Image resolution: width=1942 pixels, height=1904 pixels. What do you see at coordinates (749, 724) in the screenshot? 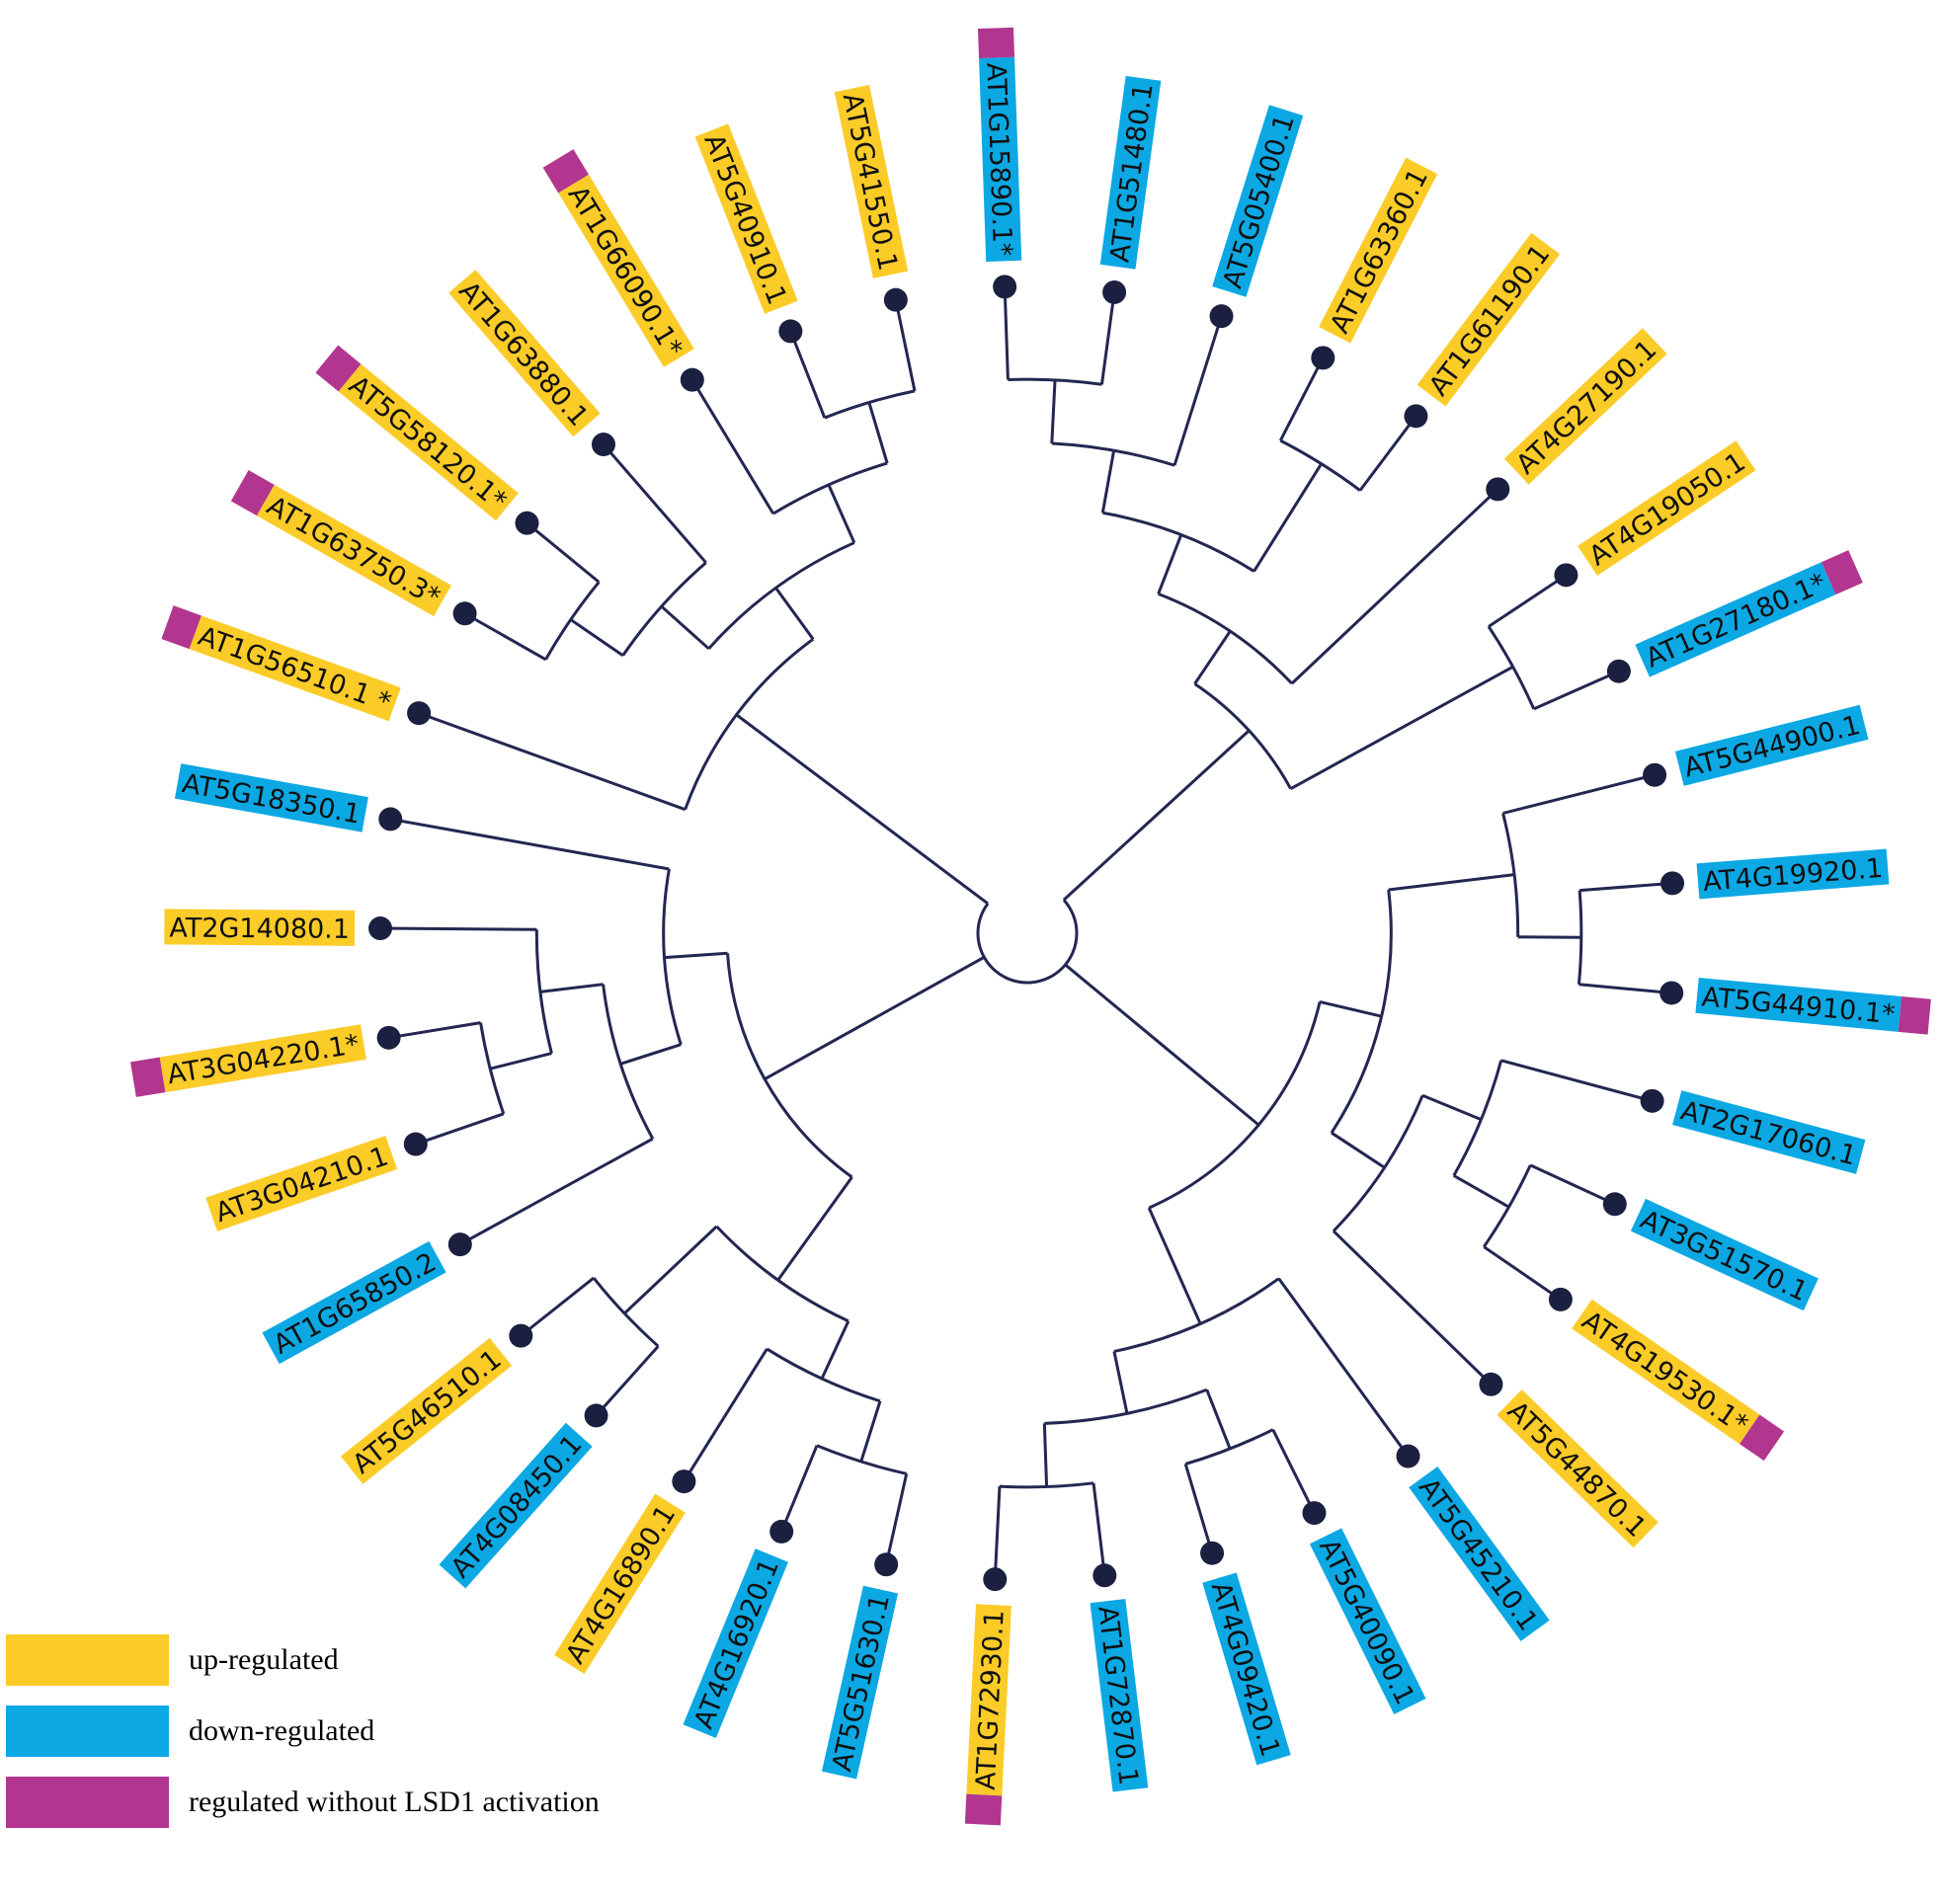
I see `branch-arc` at bounding box center [749, 724].